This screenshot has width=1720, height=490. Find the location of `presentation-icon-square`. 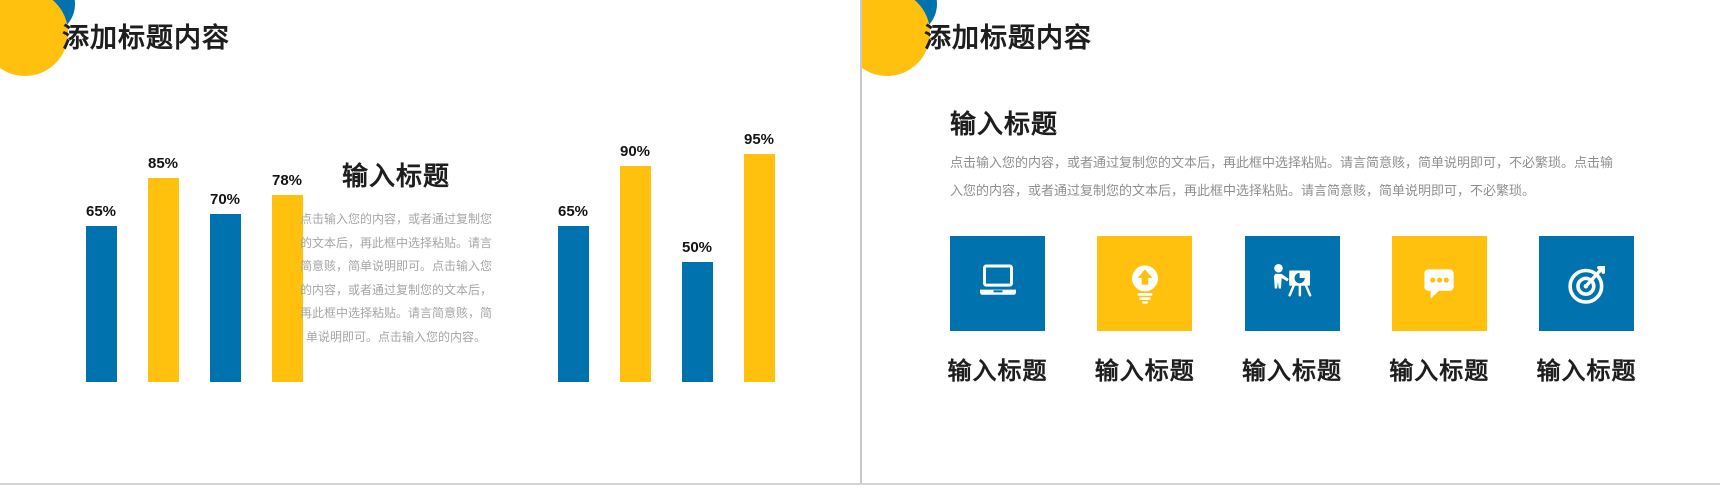

presentation-icon-square is located at coordinates (1292, 283).